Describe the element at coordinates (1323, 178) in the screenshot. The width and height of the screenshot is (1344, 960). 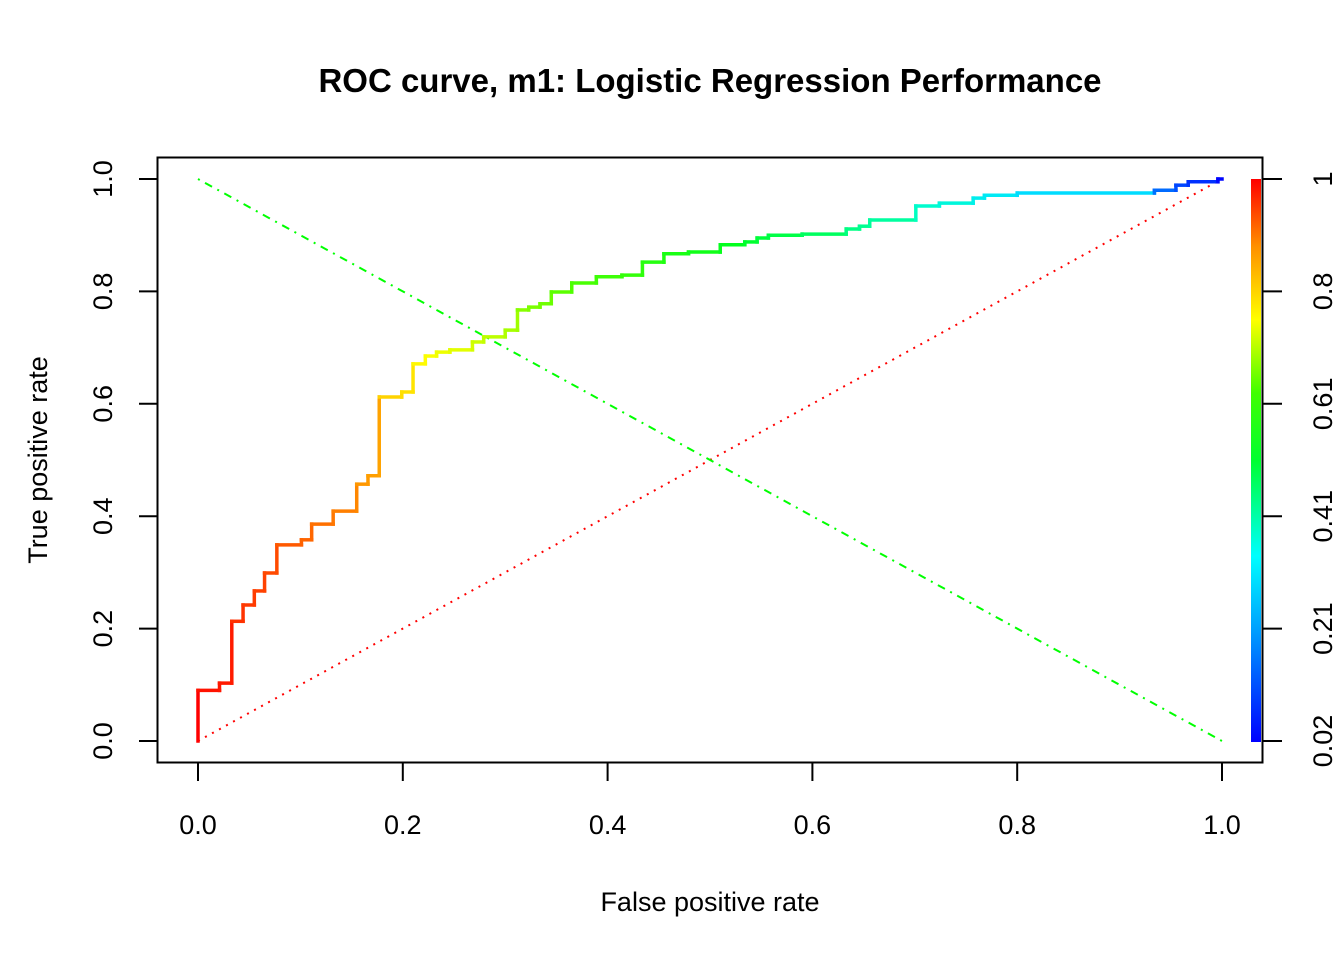
I see `colorbar-tick-label: 1` at that location.